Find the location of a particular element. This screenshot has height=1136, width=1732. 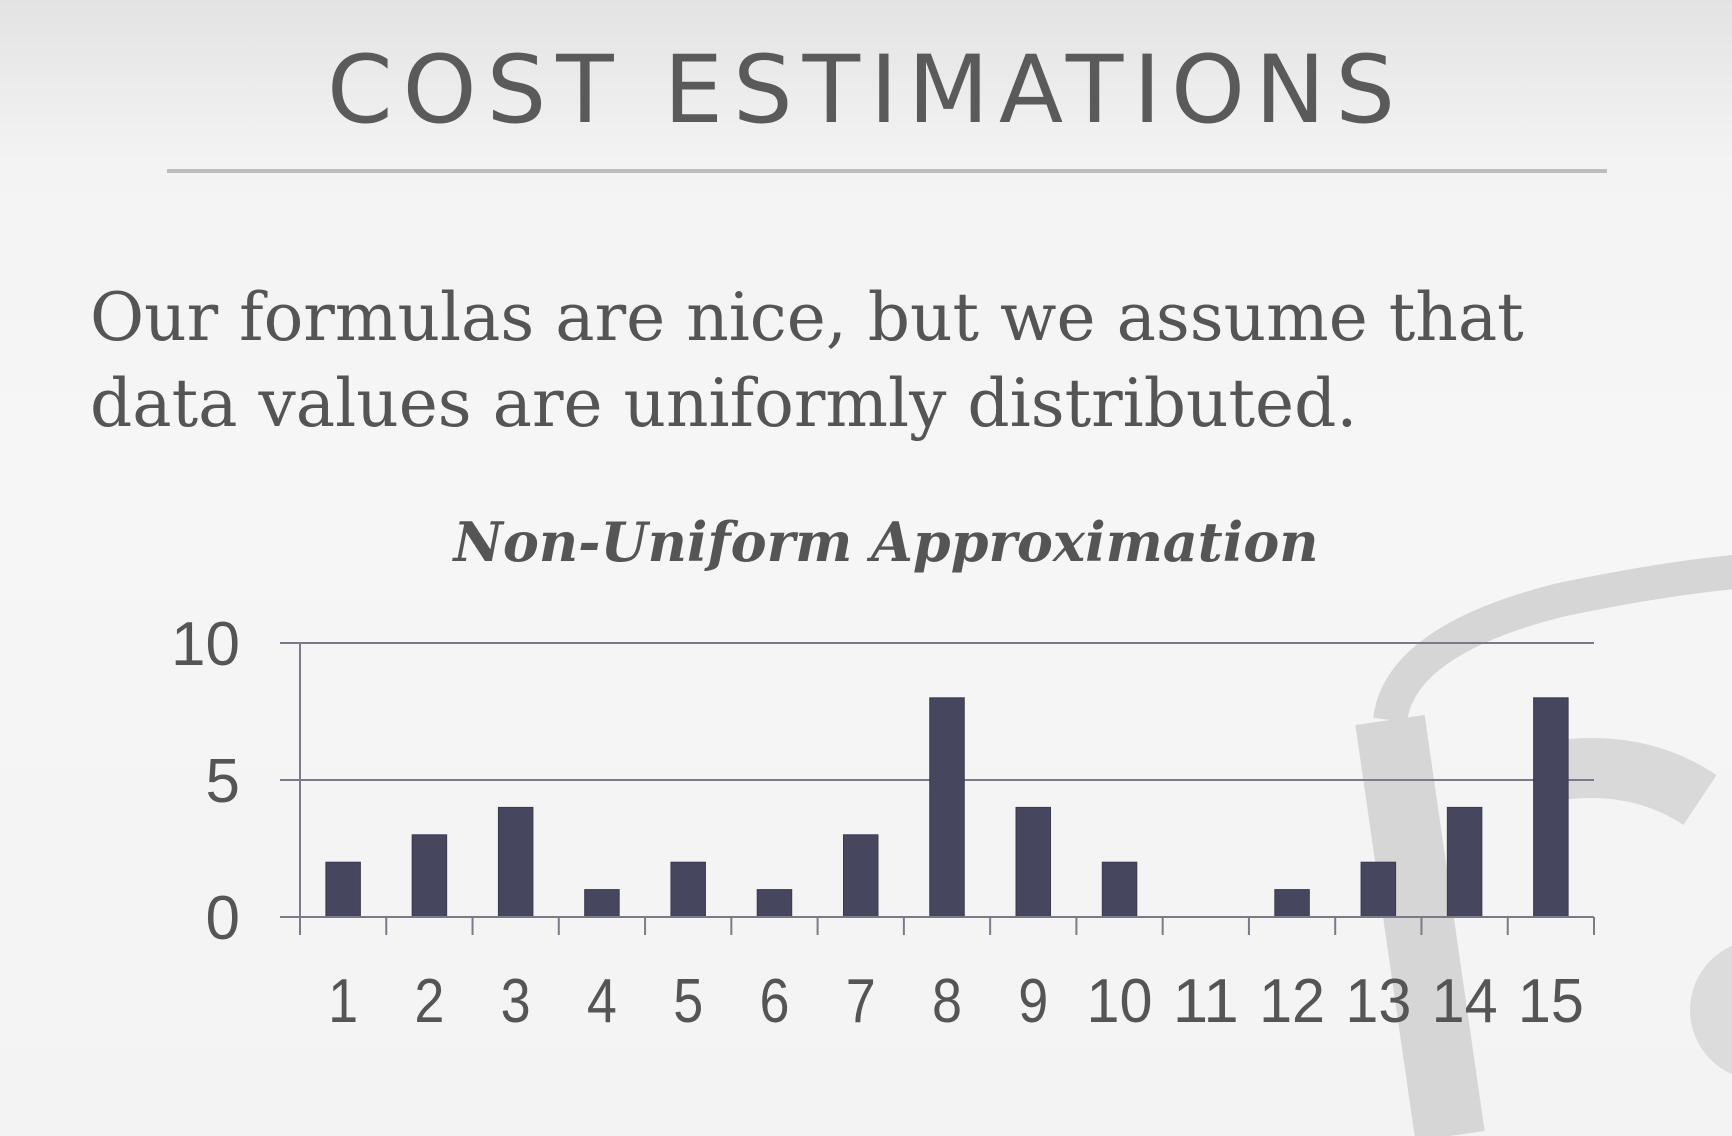

x-tick-label: 7 is located at coordinates (861, 1001).